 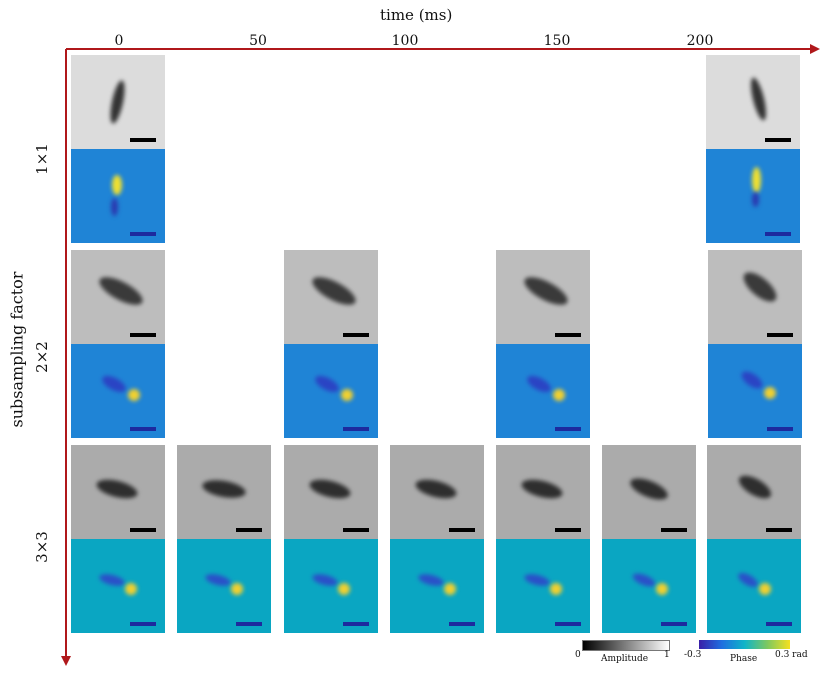 What do you see at coordinates (667, 655) in the screenshot?
I see `amplitude-colorbar-max: 1` at bounding box center [667, 655].